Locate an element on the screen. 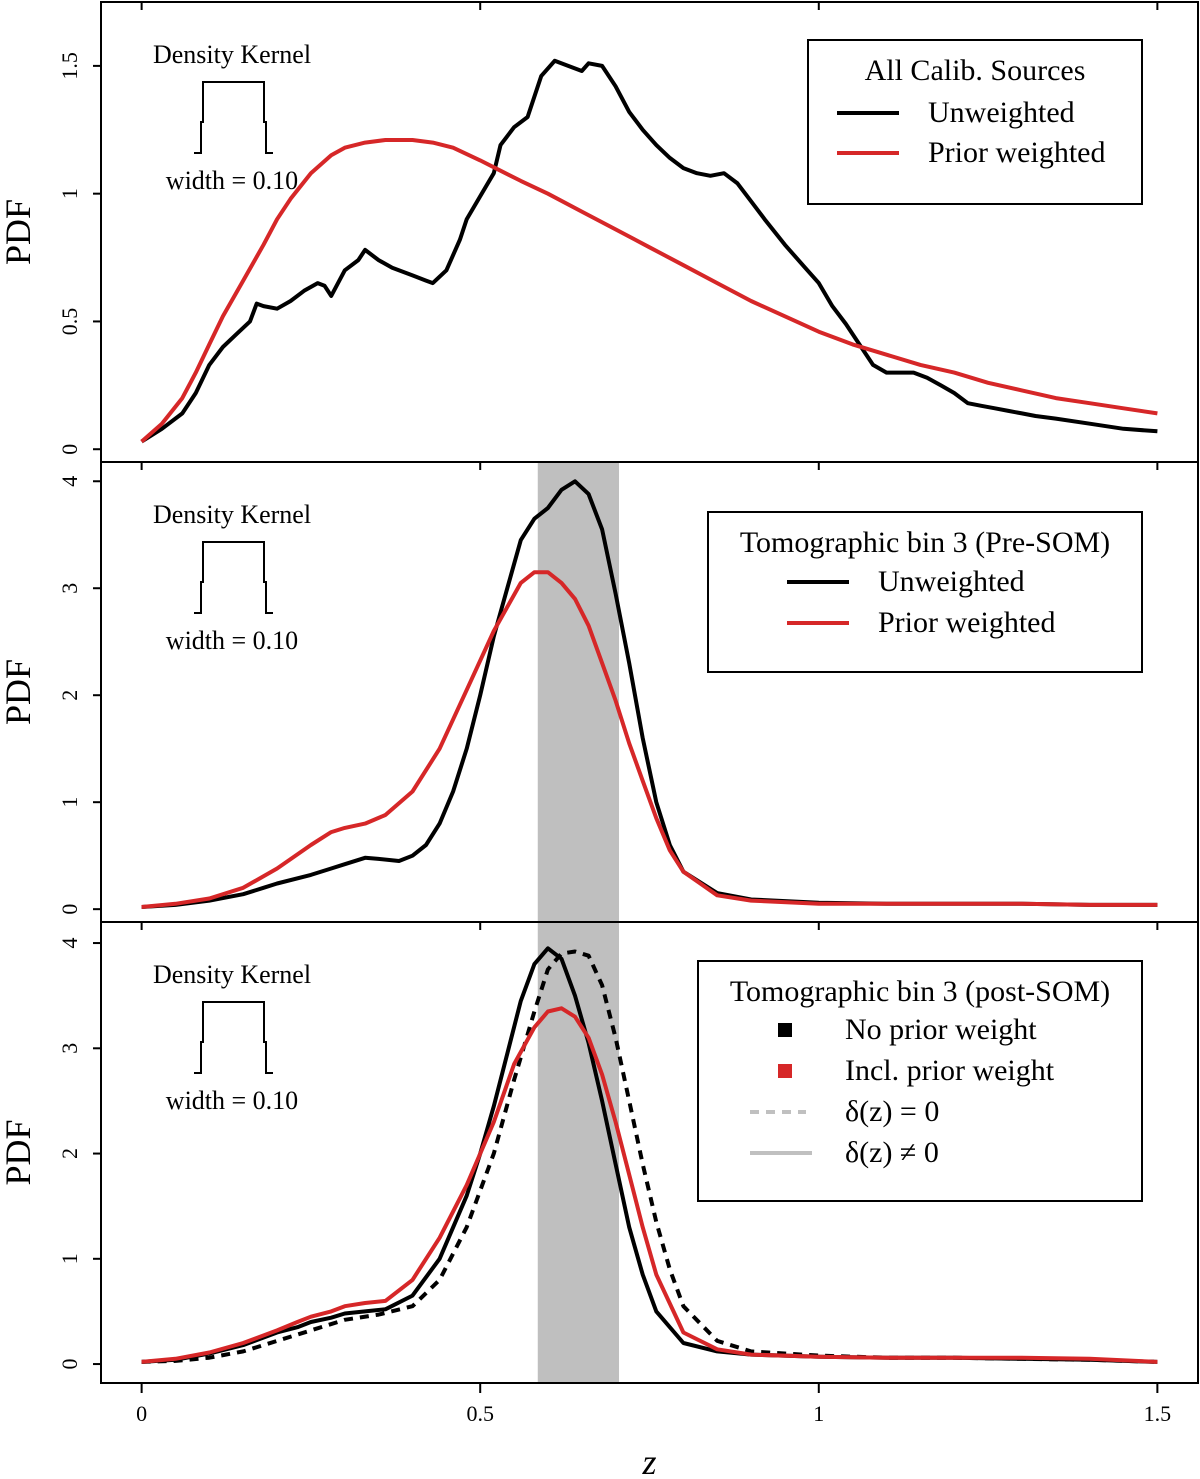 The image size is (1200, 1479). legend-label: δ(z) = 0 is located at coordinates (892, 1111).